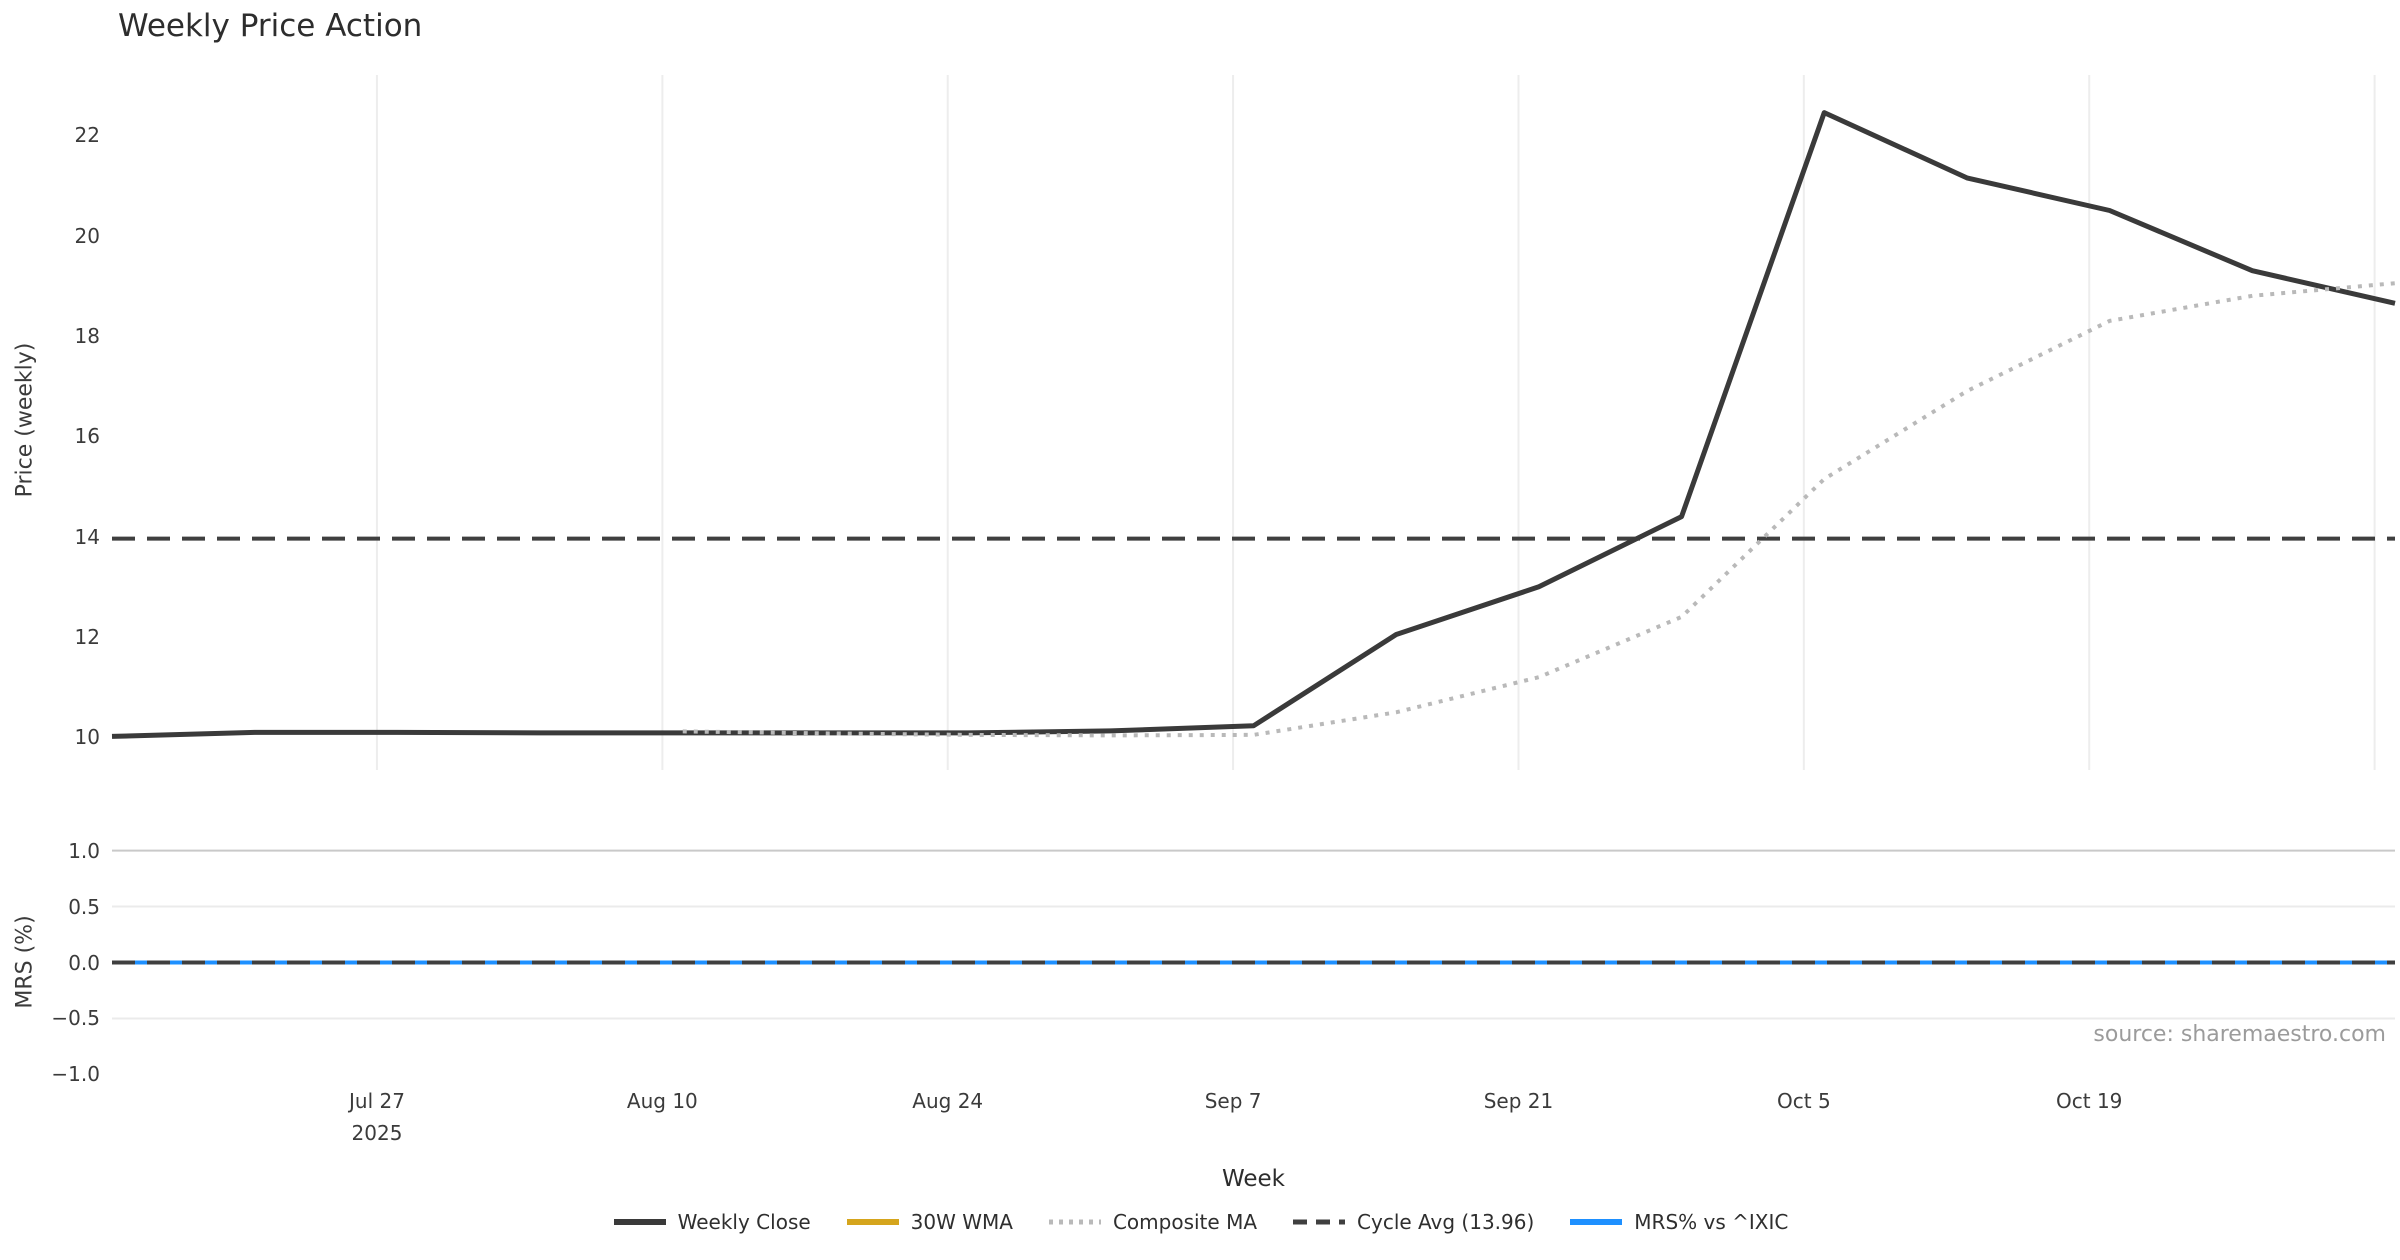  What do you see at coordinates (84, 906) in the screenshot?
I see `mrs-y-tick-label: 0.5` at bounding box center [84, 906].